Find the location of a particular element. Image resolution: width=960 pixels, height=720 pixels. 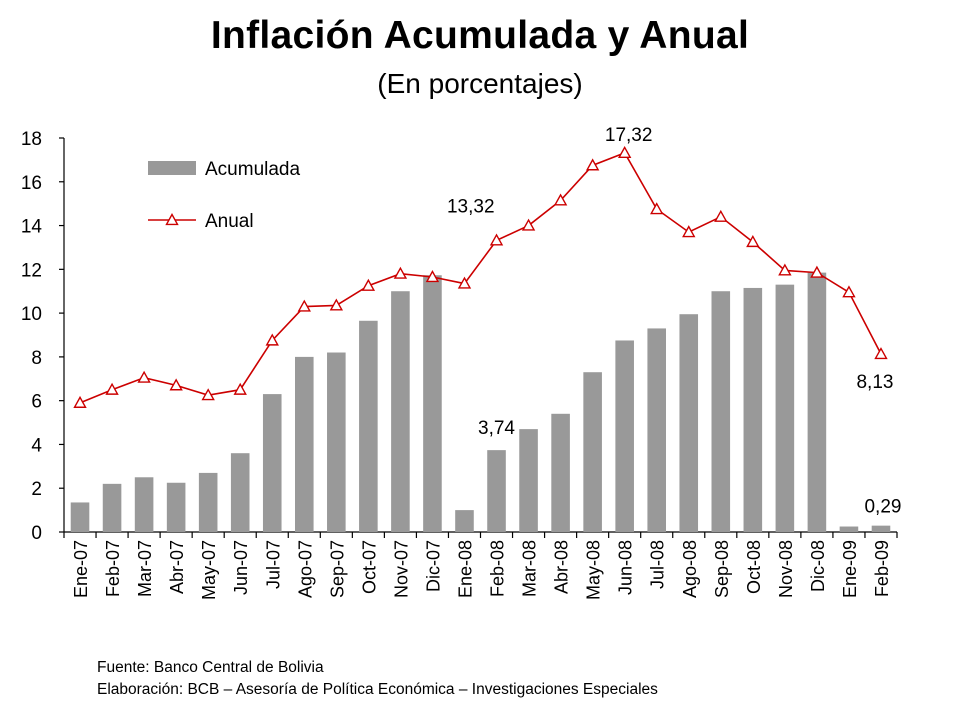

y-tick-label: 6 is located at coordinates (36, 402).